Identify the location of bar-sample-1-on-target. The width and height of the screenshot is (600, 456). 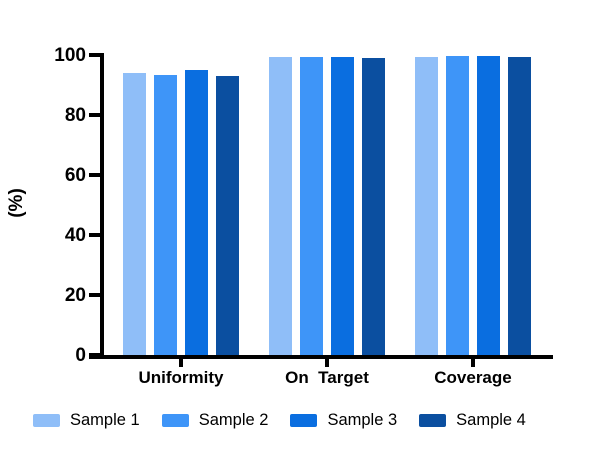
(280, 206).